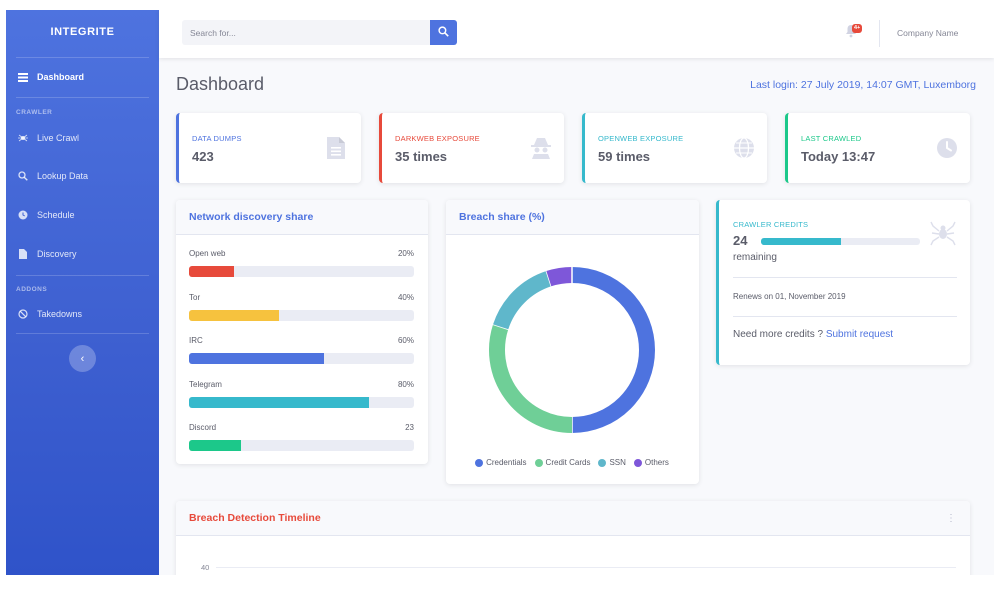  What do you see at coordinates (928, 33) in the screenshot?
I see `company-name: Company Name` at bounding box center [928, 33].